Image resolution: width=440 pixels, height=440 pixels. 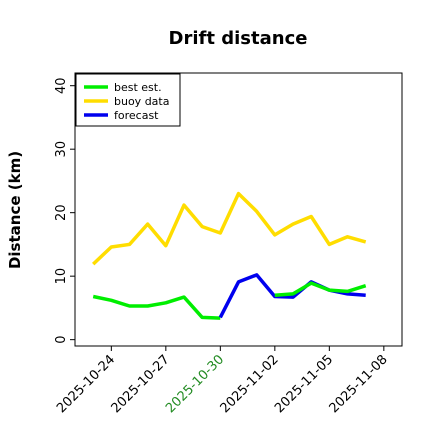 I want to click on y-tick-label: 40, so click(x=61, y=85).